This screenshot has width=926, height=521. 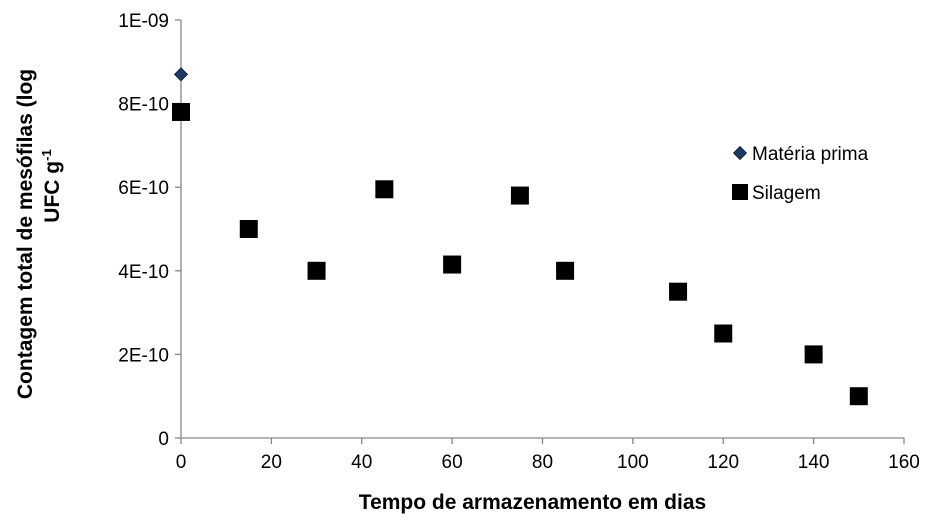 What do you see at coordinates (143, 21) in the screenshot?
I see `y-tick-label: 1E-09` at bounding box center [143, 21].